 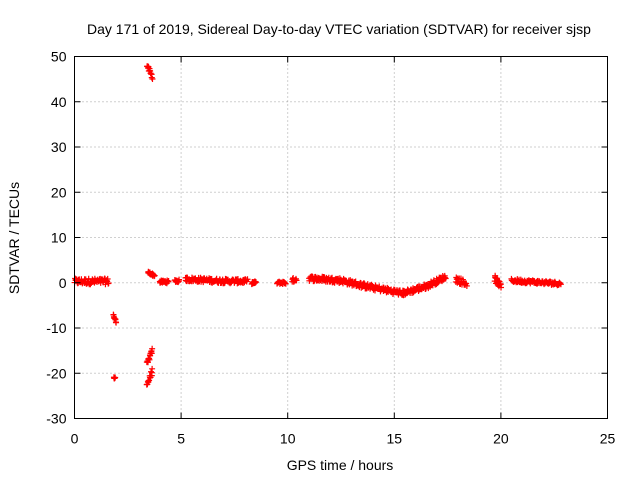 I want to click on y-tick-label: 0, so click(x=63, y=283).